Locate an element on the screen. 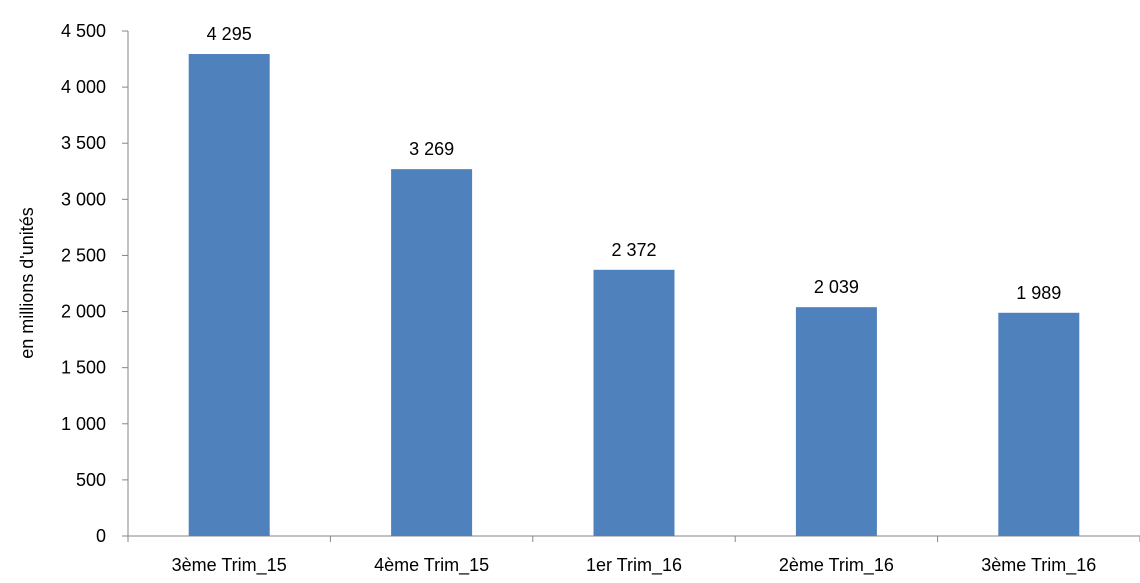  y-tick-label: 1 500 is located at coordinates (83, 368).